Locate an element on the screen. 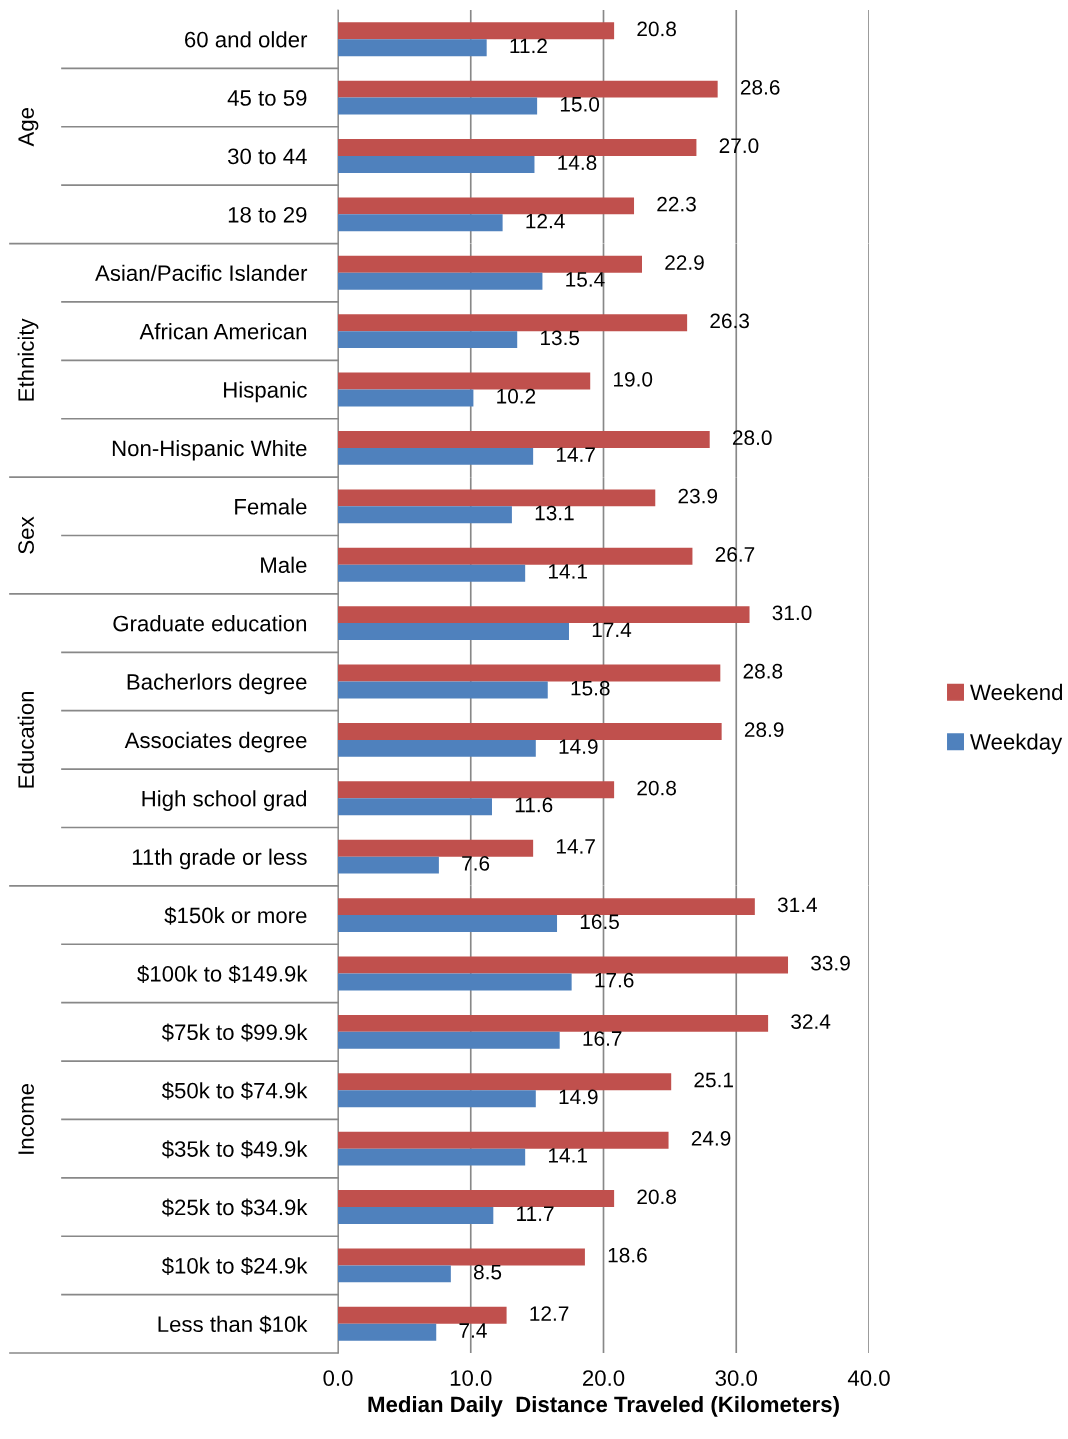 This screenshot has width=1068, height=1439. y-axis-title: Income is located at coordinates (26, 1118).